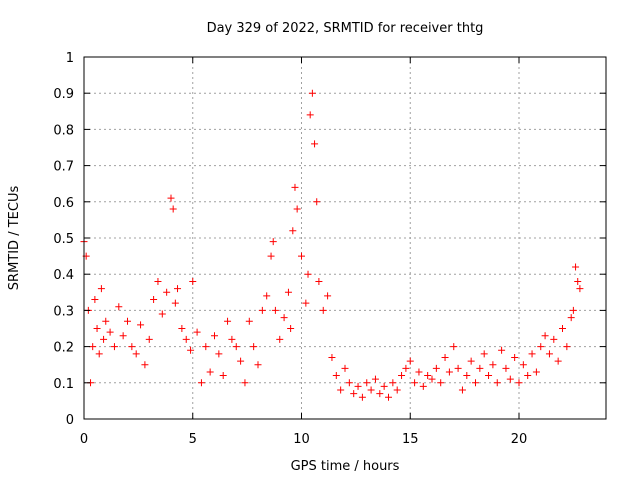 The height and width of the screenshot is (480, 640). Describe the element at coordinates (345, 466) in the screenshot. I see `x-axis-label: GPS time / hours` at that location.